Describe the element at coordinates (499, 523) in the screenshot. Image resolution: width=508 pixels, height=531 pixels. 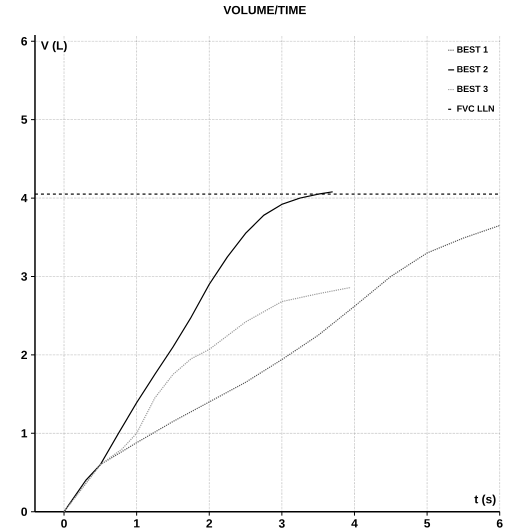
I see `x-tick-label: 6` at that location.